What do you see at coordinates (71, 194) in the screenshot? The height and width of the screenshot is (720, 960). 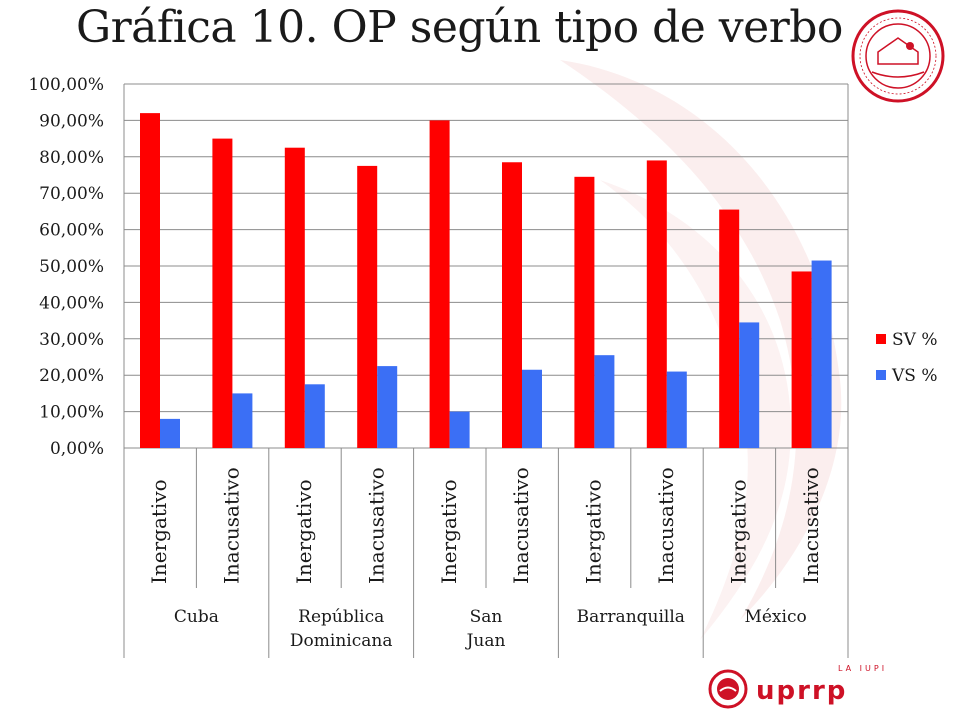 I see `y-tick-label: 70,00%` at bounding box center [71, 194].